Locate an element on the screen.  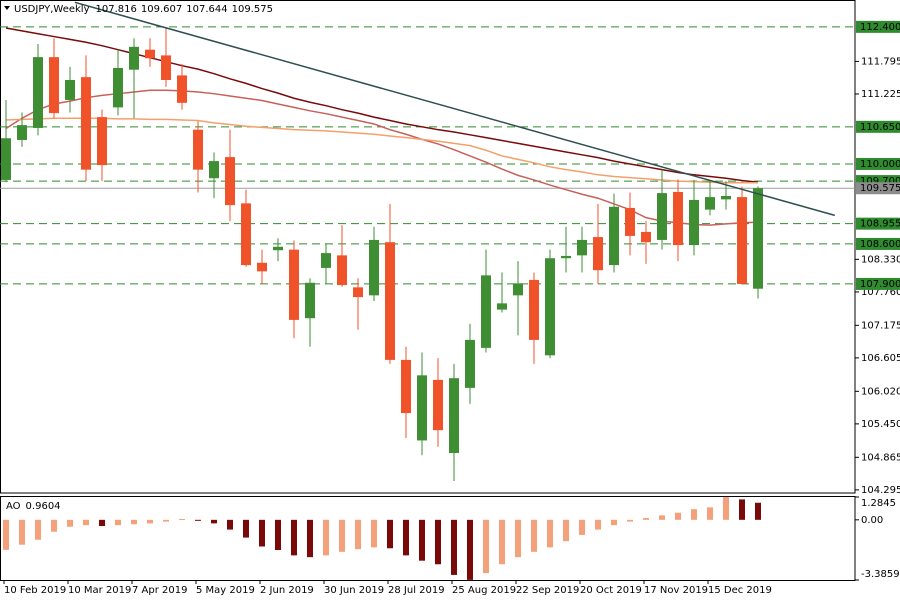
y-tick-label: 108.330 is located at coordinates (880, 259).